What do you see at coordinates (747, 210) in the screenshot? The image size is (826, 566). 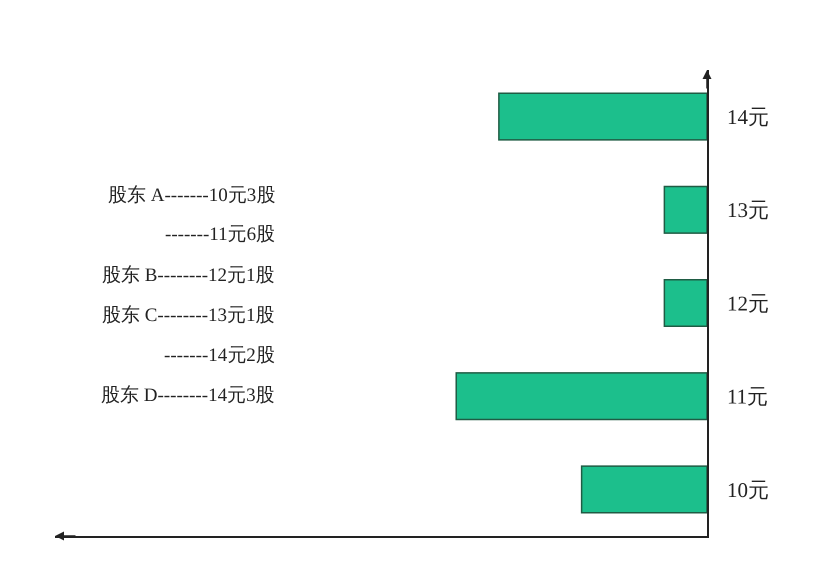 I see `y-tick-label: 13元` at bounding box center [747, 210].